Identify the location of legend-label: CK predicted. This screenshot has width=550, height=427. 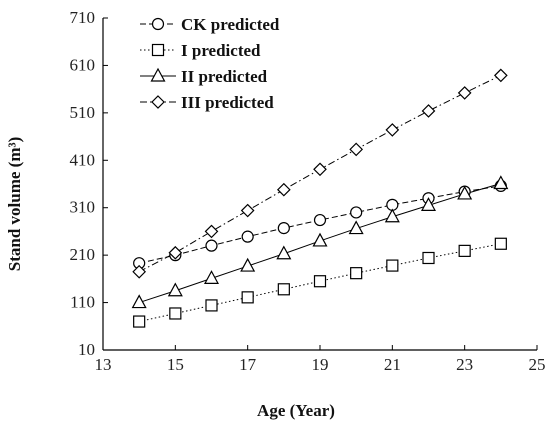
(230, 24).